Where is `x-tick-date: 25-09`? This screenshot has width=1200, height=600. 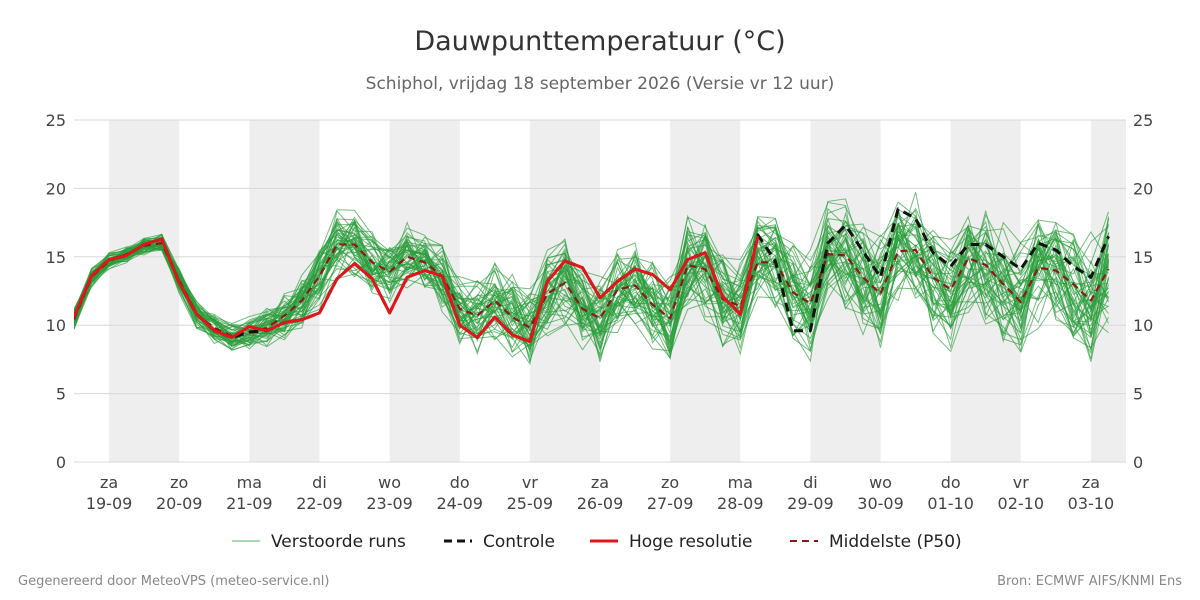 x-tick-date: 25-09 is located at coordinates (530, 503).